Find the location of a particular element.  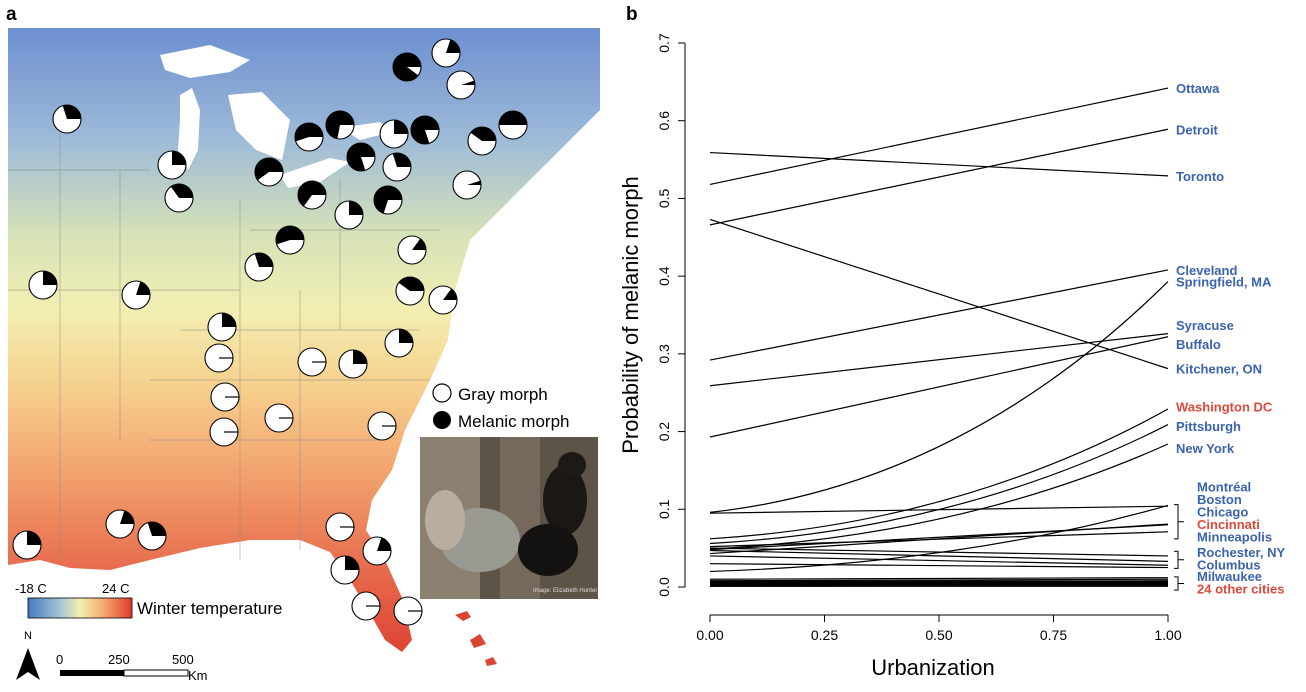

gray-morph-label: Gray morph is located at coordinates (503, 394).